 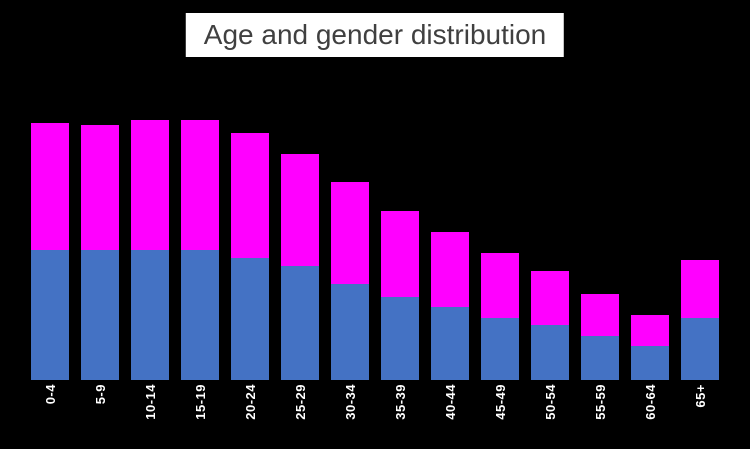 I want to click on x-tick-25-29: 25-29, so click(x=300, y=402).